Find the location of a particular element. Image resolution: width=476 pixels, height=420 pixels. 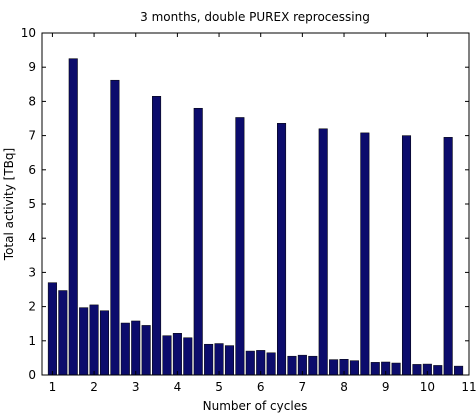

y-tick-label: 6 is located at coordinates (32, 170).